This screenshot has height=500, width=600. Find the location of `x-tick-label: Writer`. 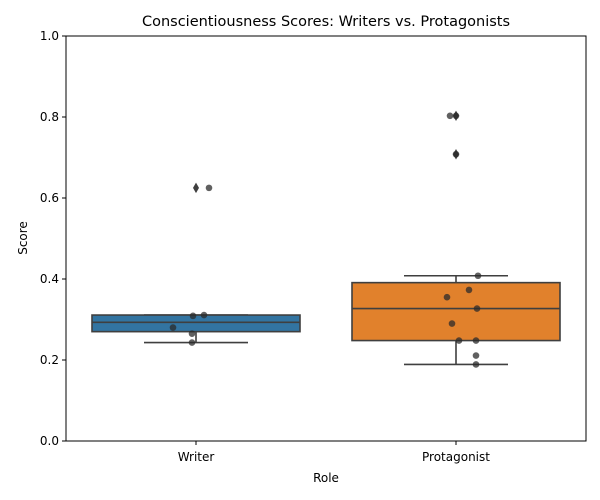

x-tick-label: Writer is located at coordinates (196, 457).